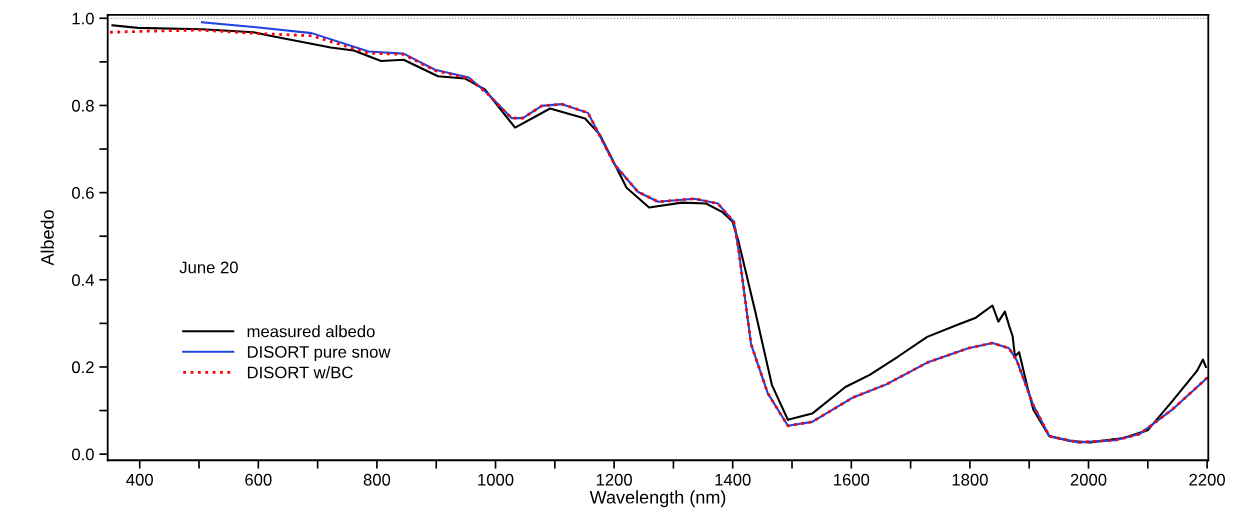  What do you see at coordinates (83, 280) in the screenshot?
I see `y-tick-label: 0.4` at bounding box center [83, 280].